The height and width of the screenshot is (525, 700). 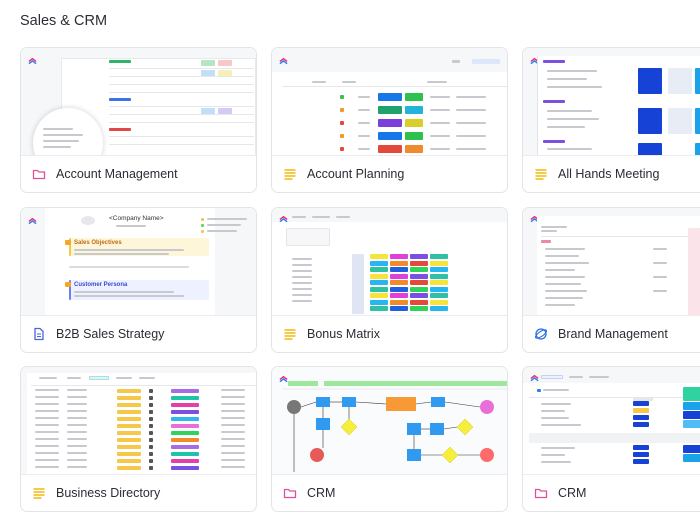 What do you see at coordinates (394, 426) in the screenshot?
I see `crm-flowchart` at bounding box center [394, 426].